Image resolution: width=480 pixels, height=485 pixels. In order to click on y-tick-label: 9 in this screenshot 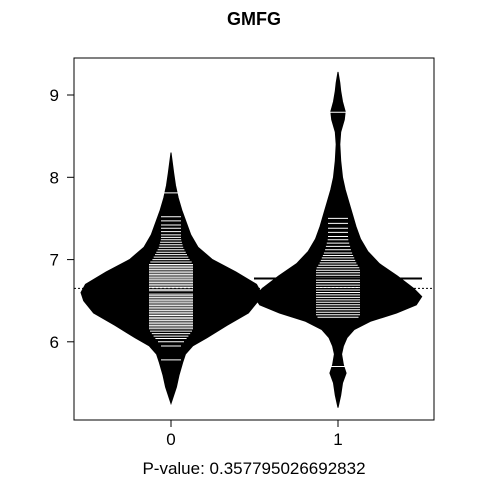, I will do `click(54, 95)`.